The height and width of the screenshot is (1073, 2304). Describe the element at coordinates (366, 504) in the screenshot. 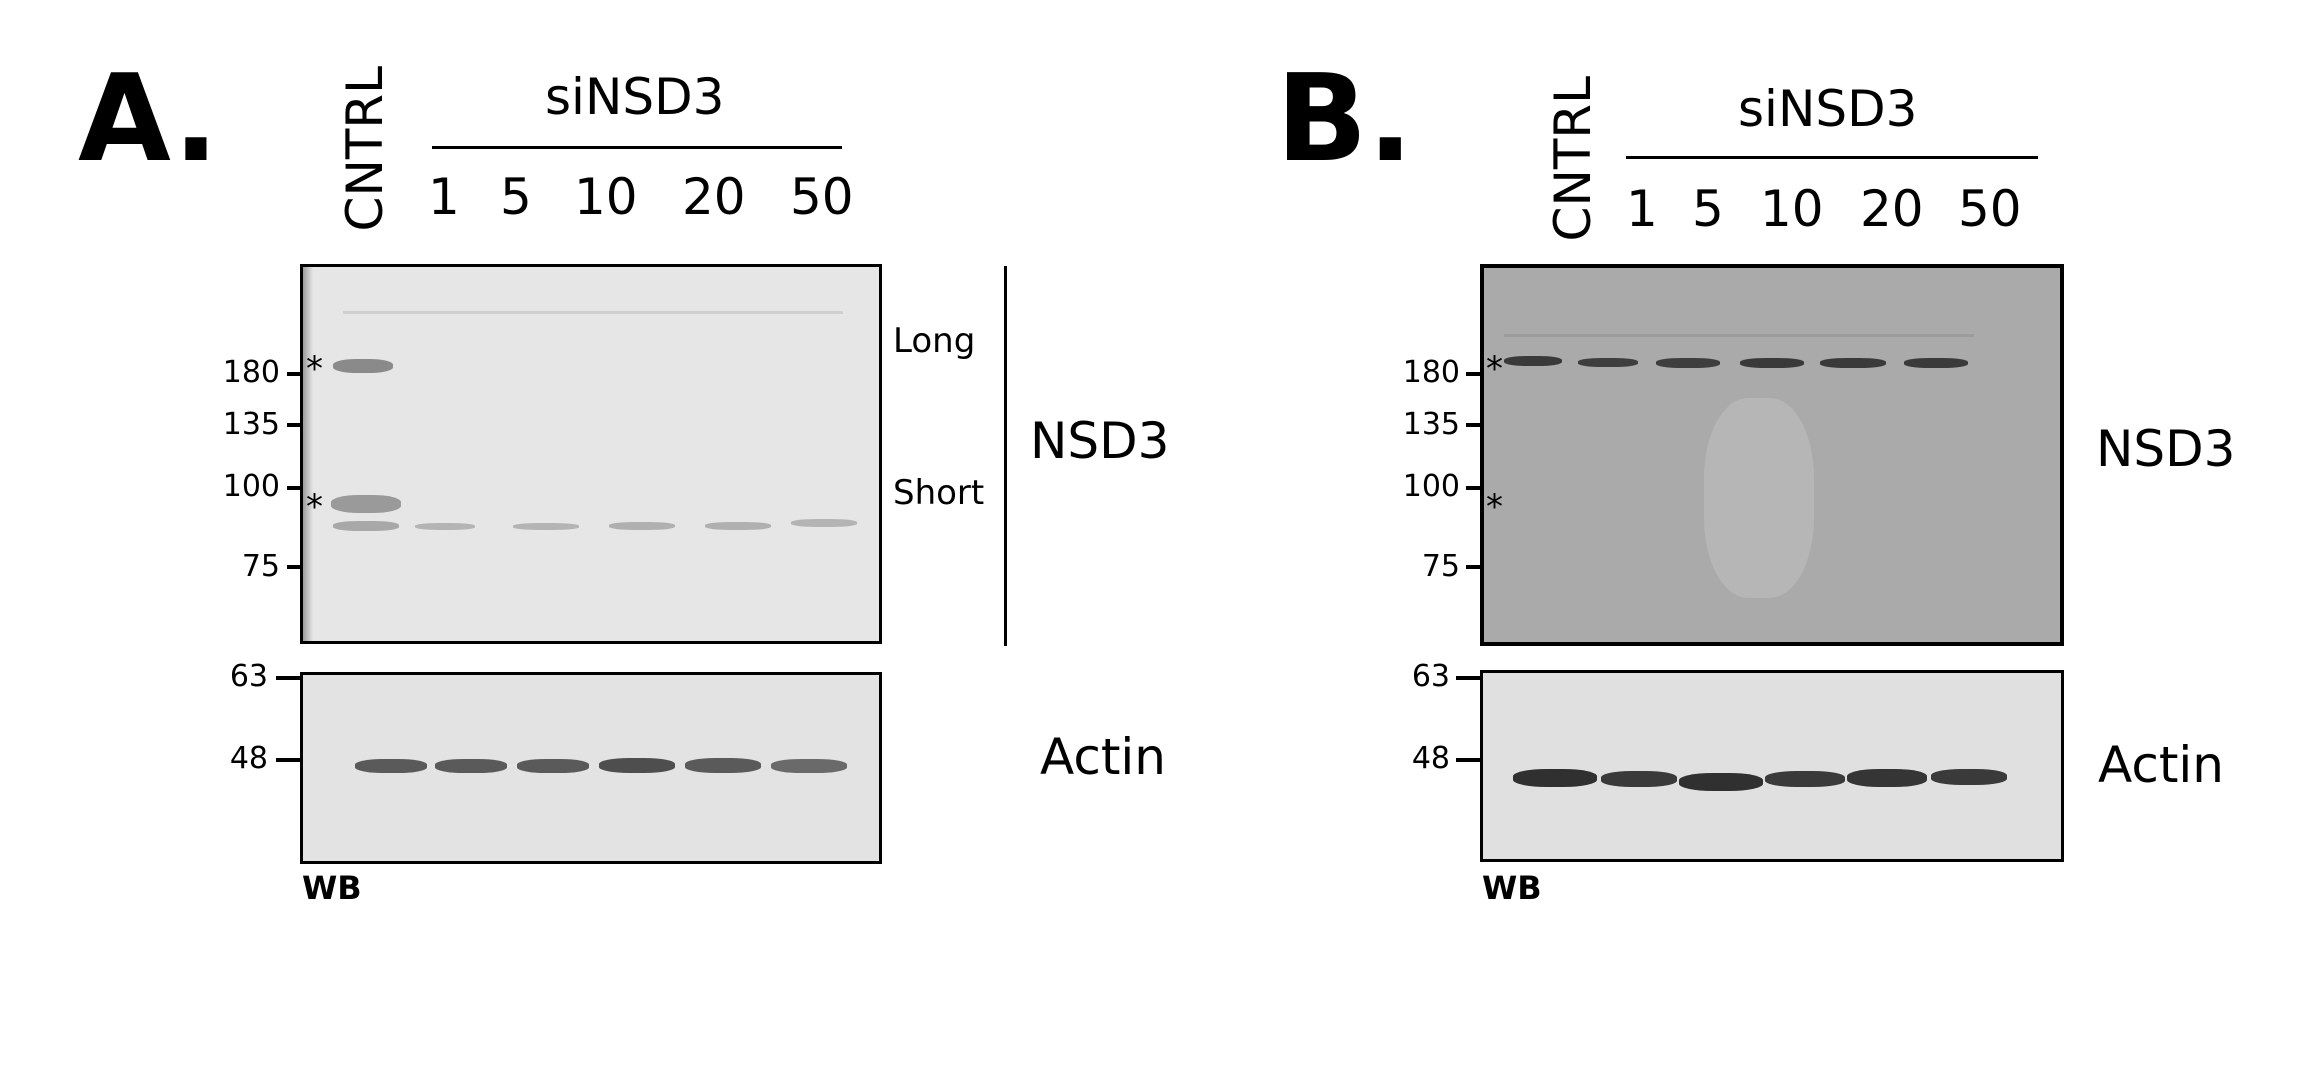

I see `panel-a-cntrl-short-band` at that location.